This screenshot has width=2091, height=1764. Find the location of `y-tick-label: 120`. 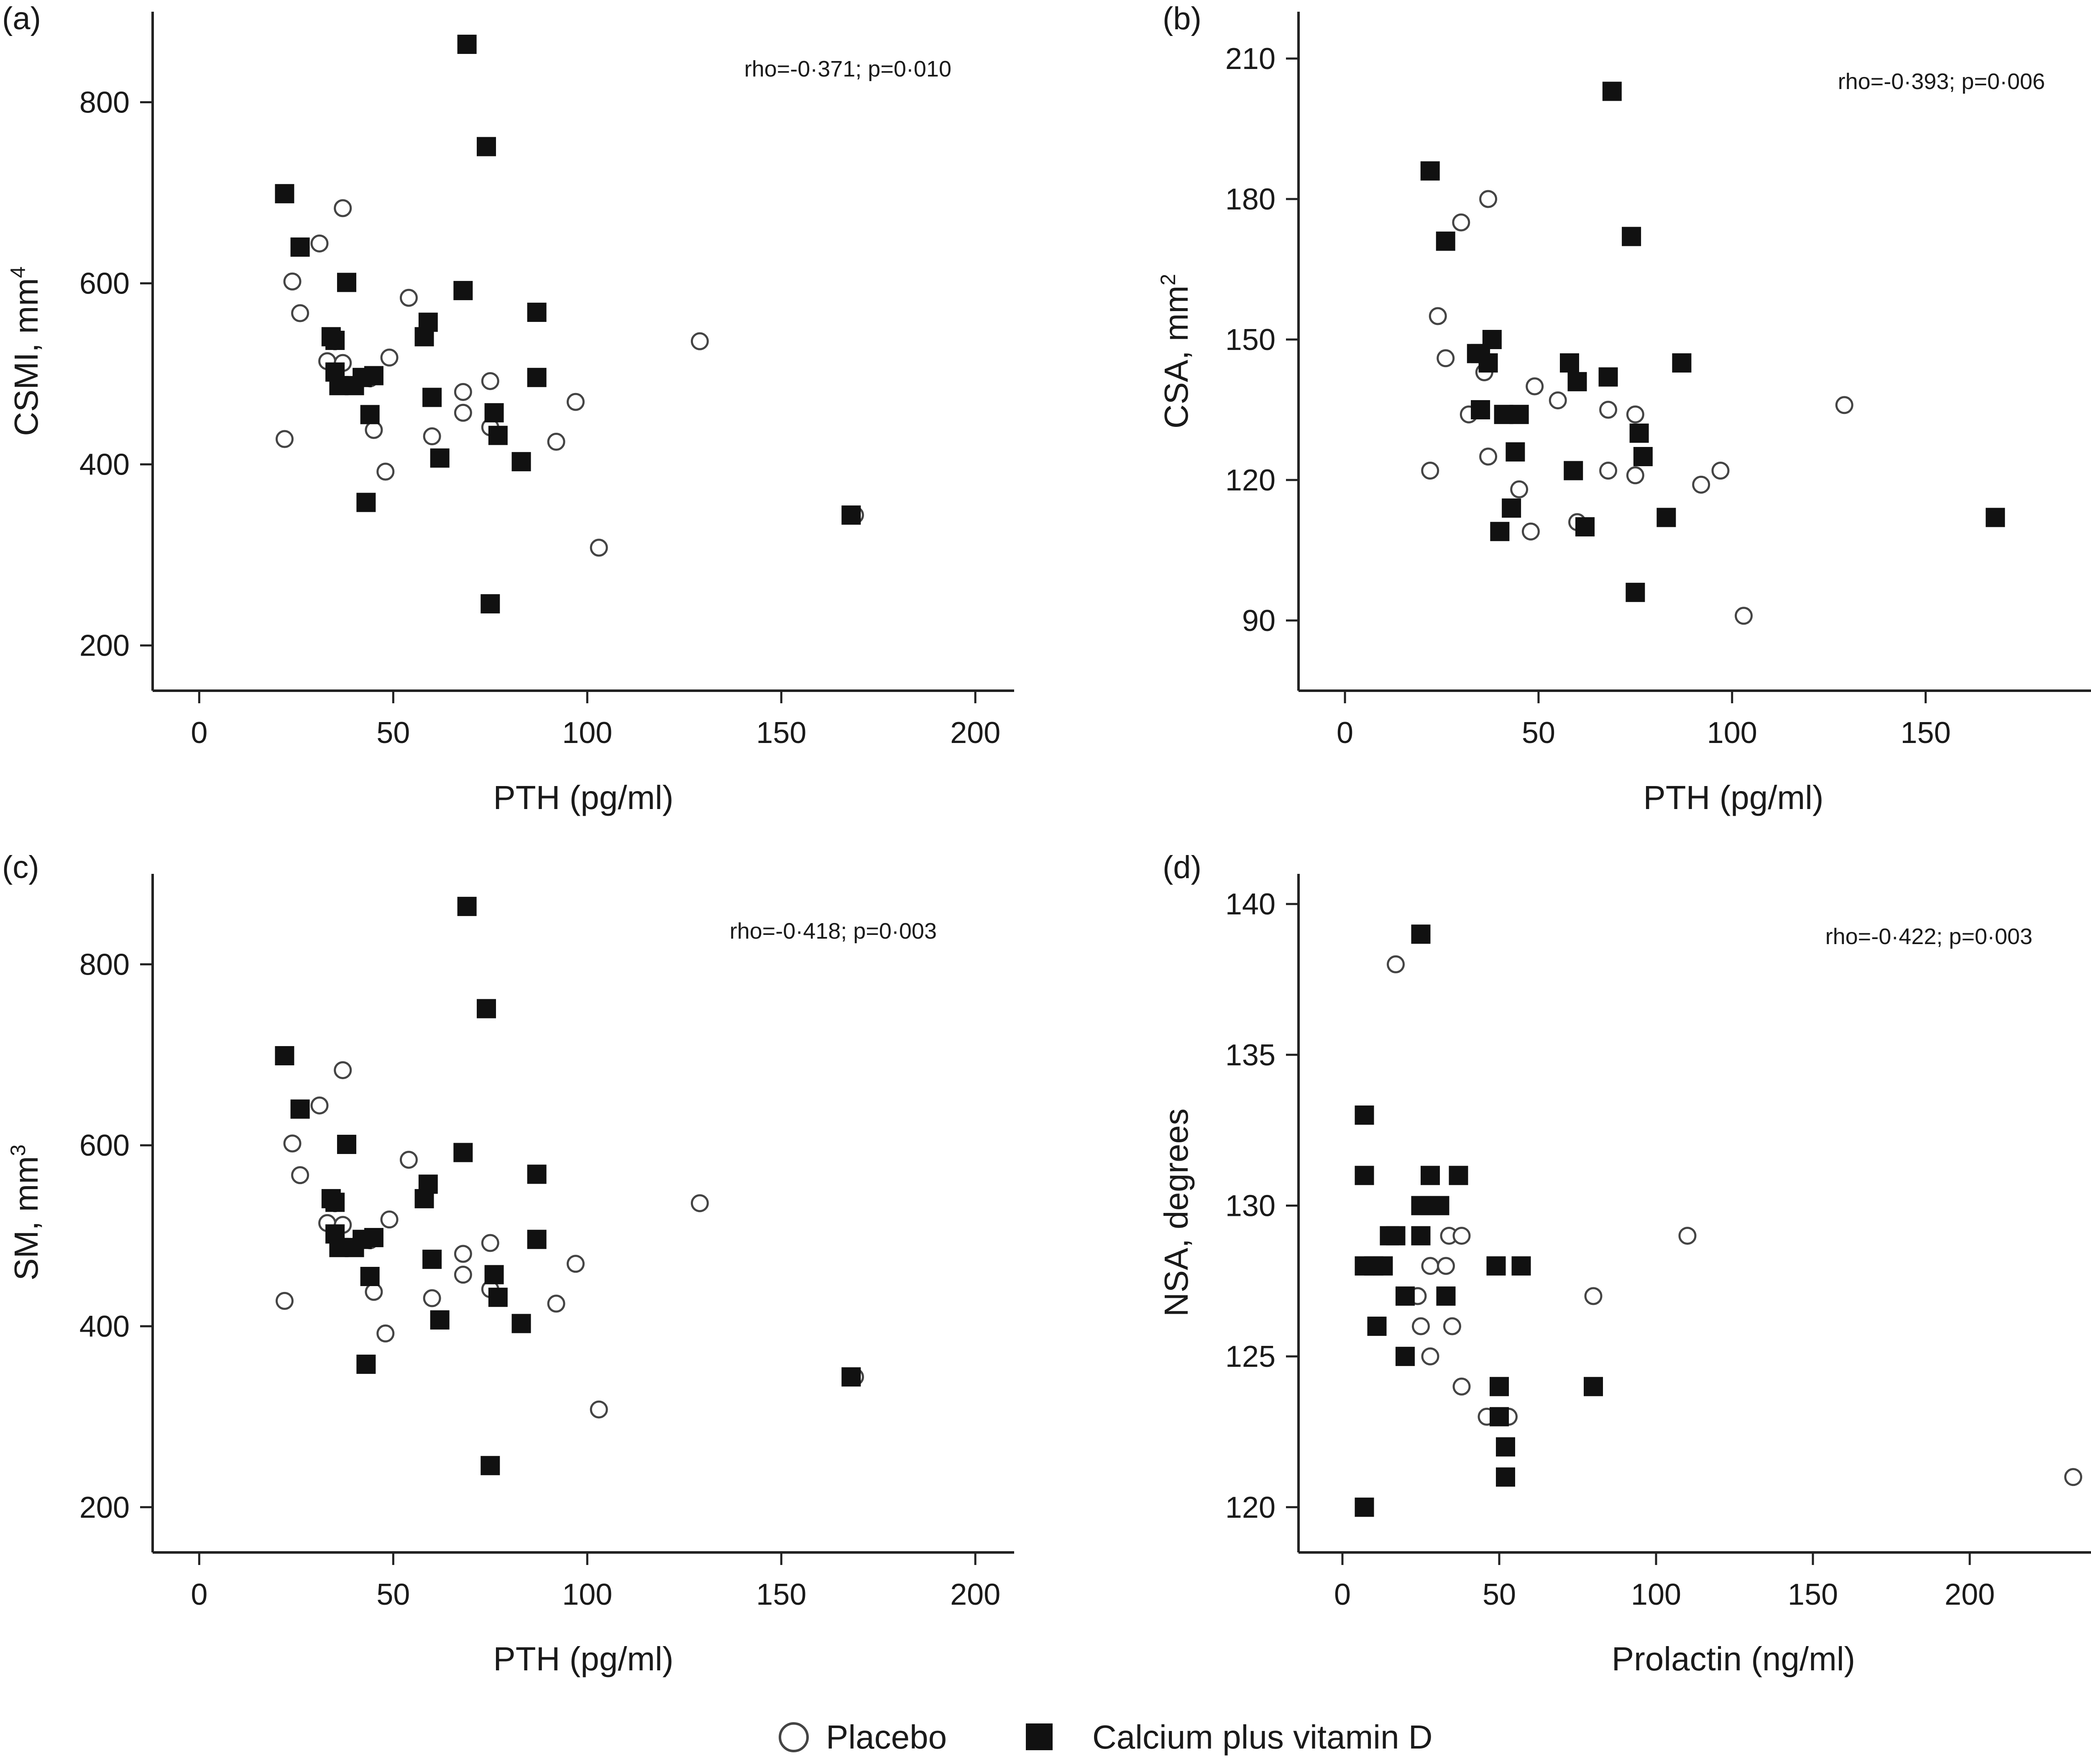

y-tick-label: 120 is located at coordinates (1250, 480).